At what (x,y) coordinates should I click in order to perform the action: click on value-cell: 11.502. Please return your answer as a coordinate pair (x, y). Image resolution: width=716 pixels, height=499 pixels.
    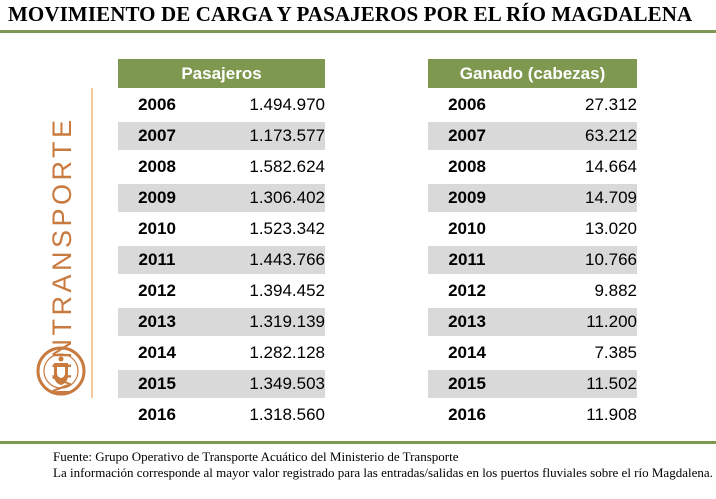
    Looking at the image, I should click on (571, 384).